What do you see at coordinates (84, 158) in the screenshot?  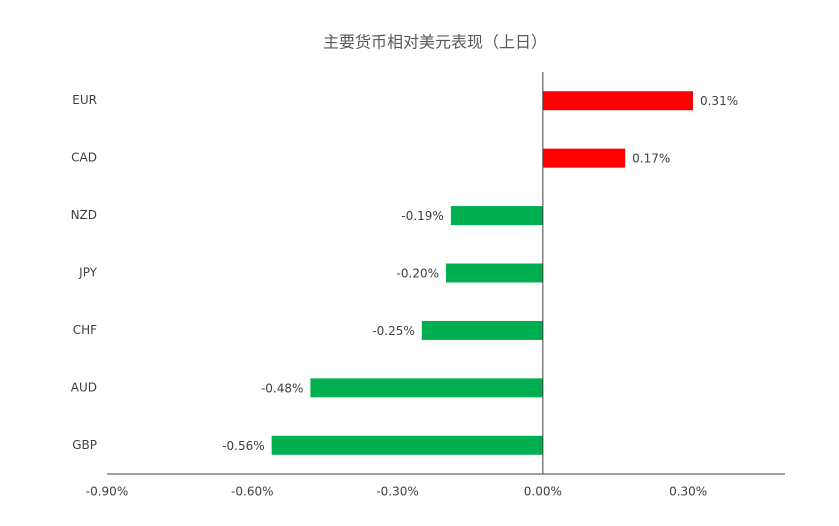 I see `y-tick-label: CAD` at bounding box center [84, 158].